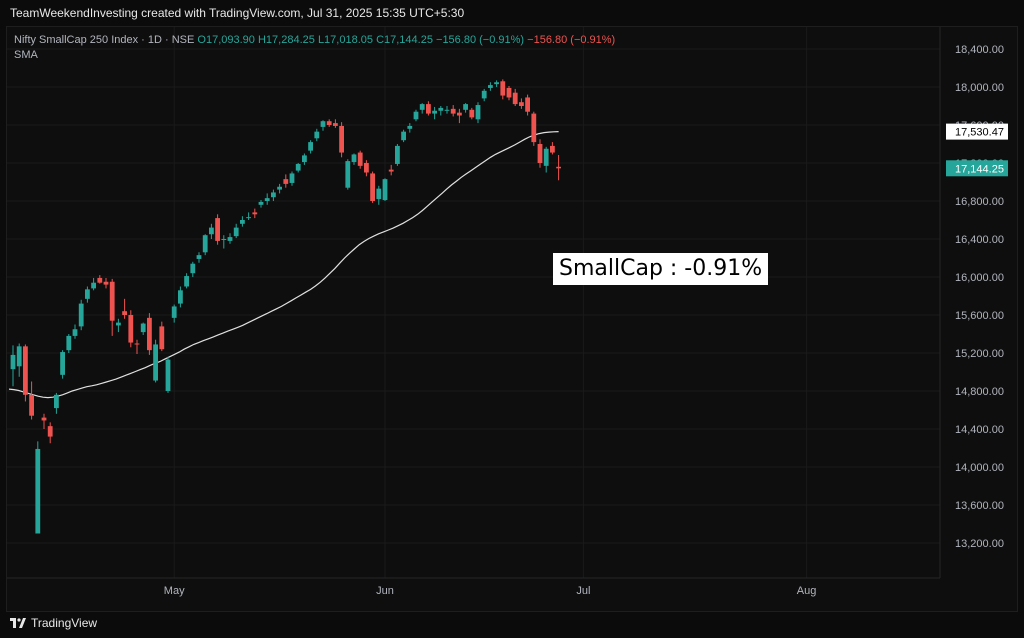  What do you see at coordinates (807, 591) in the screenshot?
I see `x-tick-label: Aug` at bounding box center [807, 591].